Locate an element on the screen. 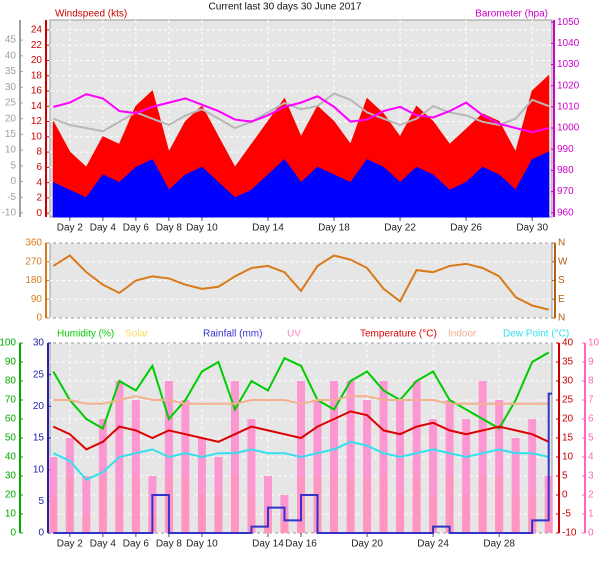  x-tick-label: Day 18 is located at coordinates (334, 228).